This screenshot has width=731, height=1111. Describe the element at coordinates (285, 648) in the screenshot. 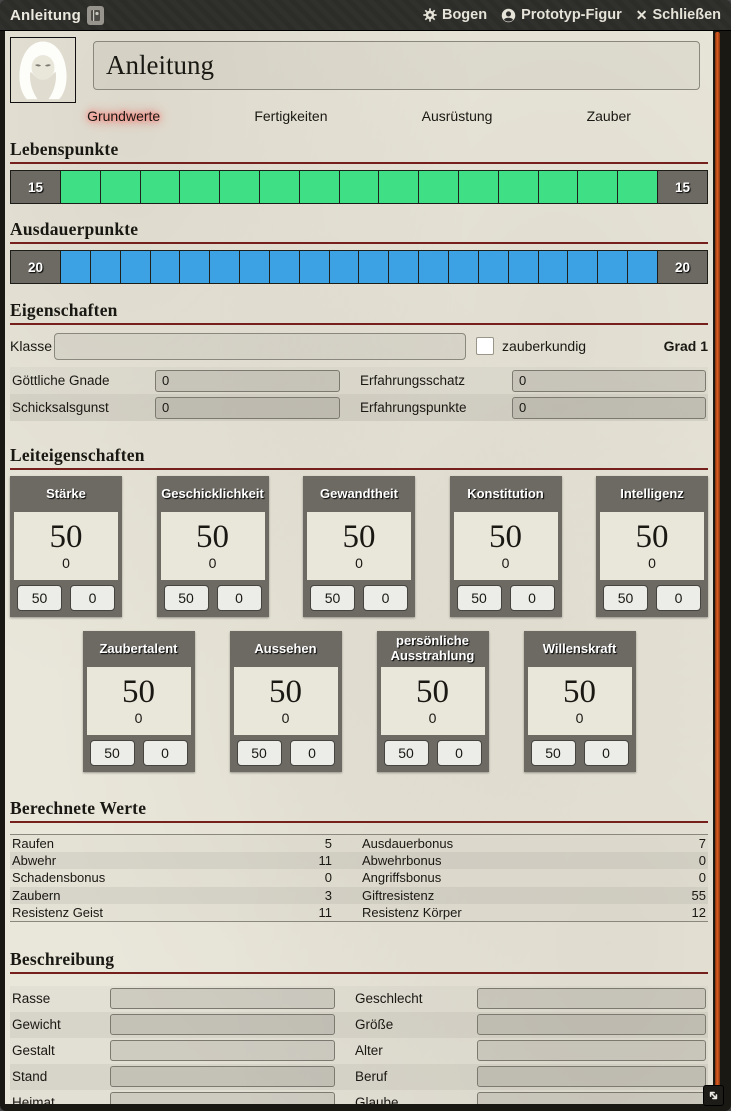

I see `attribute-name: Aussehen` at that location.